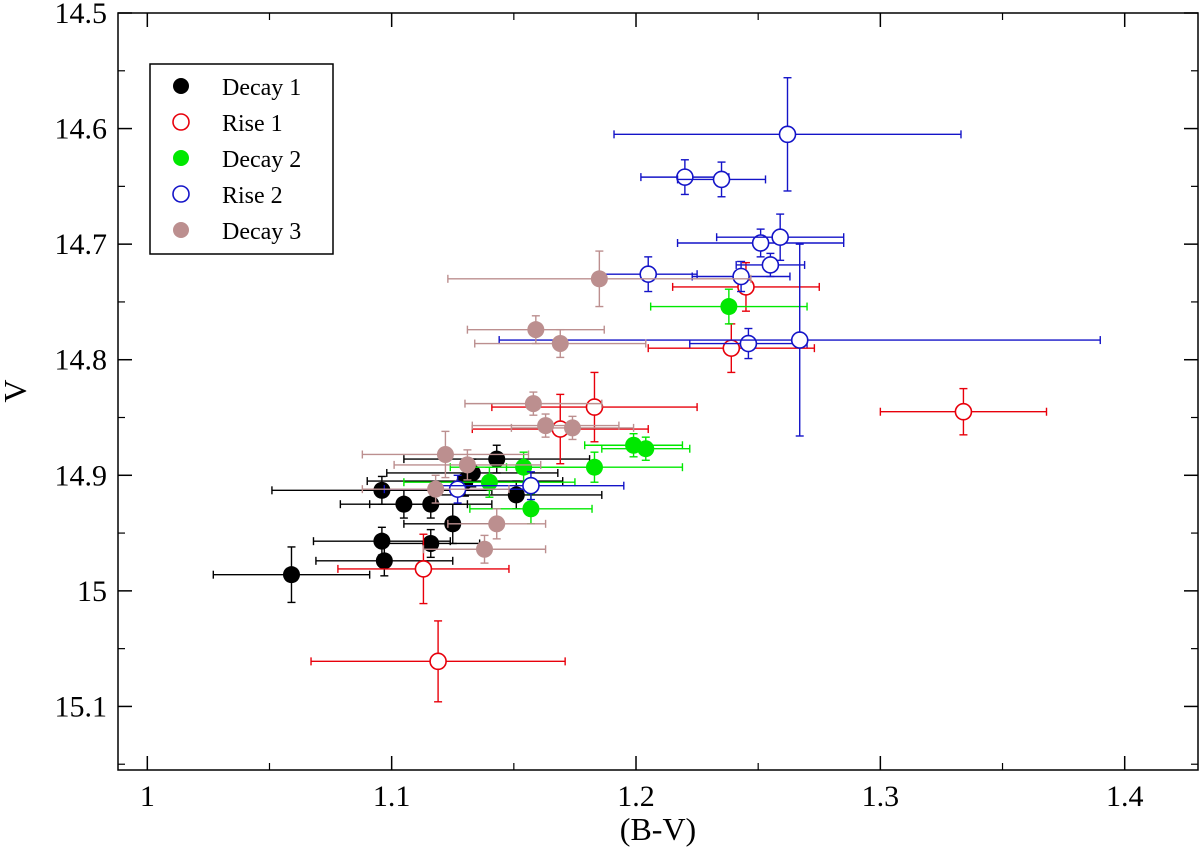  Describe the element at coordinates (636, 796) in the screenshot. I see `x-tick-label: 1.2` at that location.